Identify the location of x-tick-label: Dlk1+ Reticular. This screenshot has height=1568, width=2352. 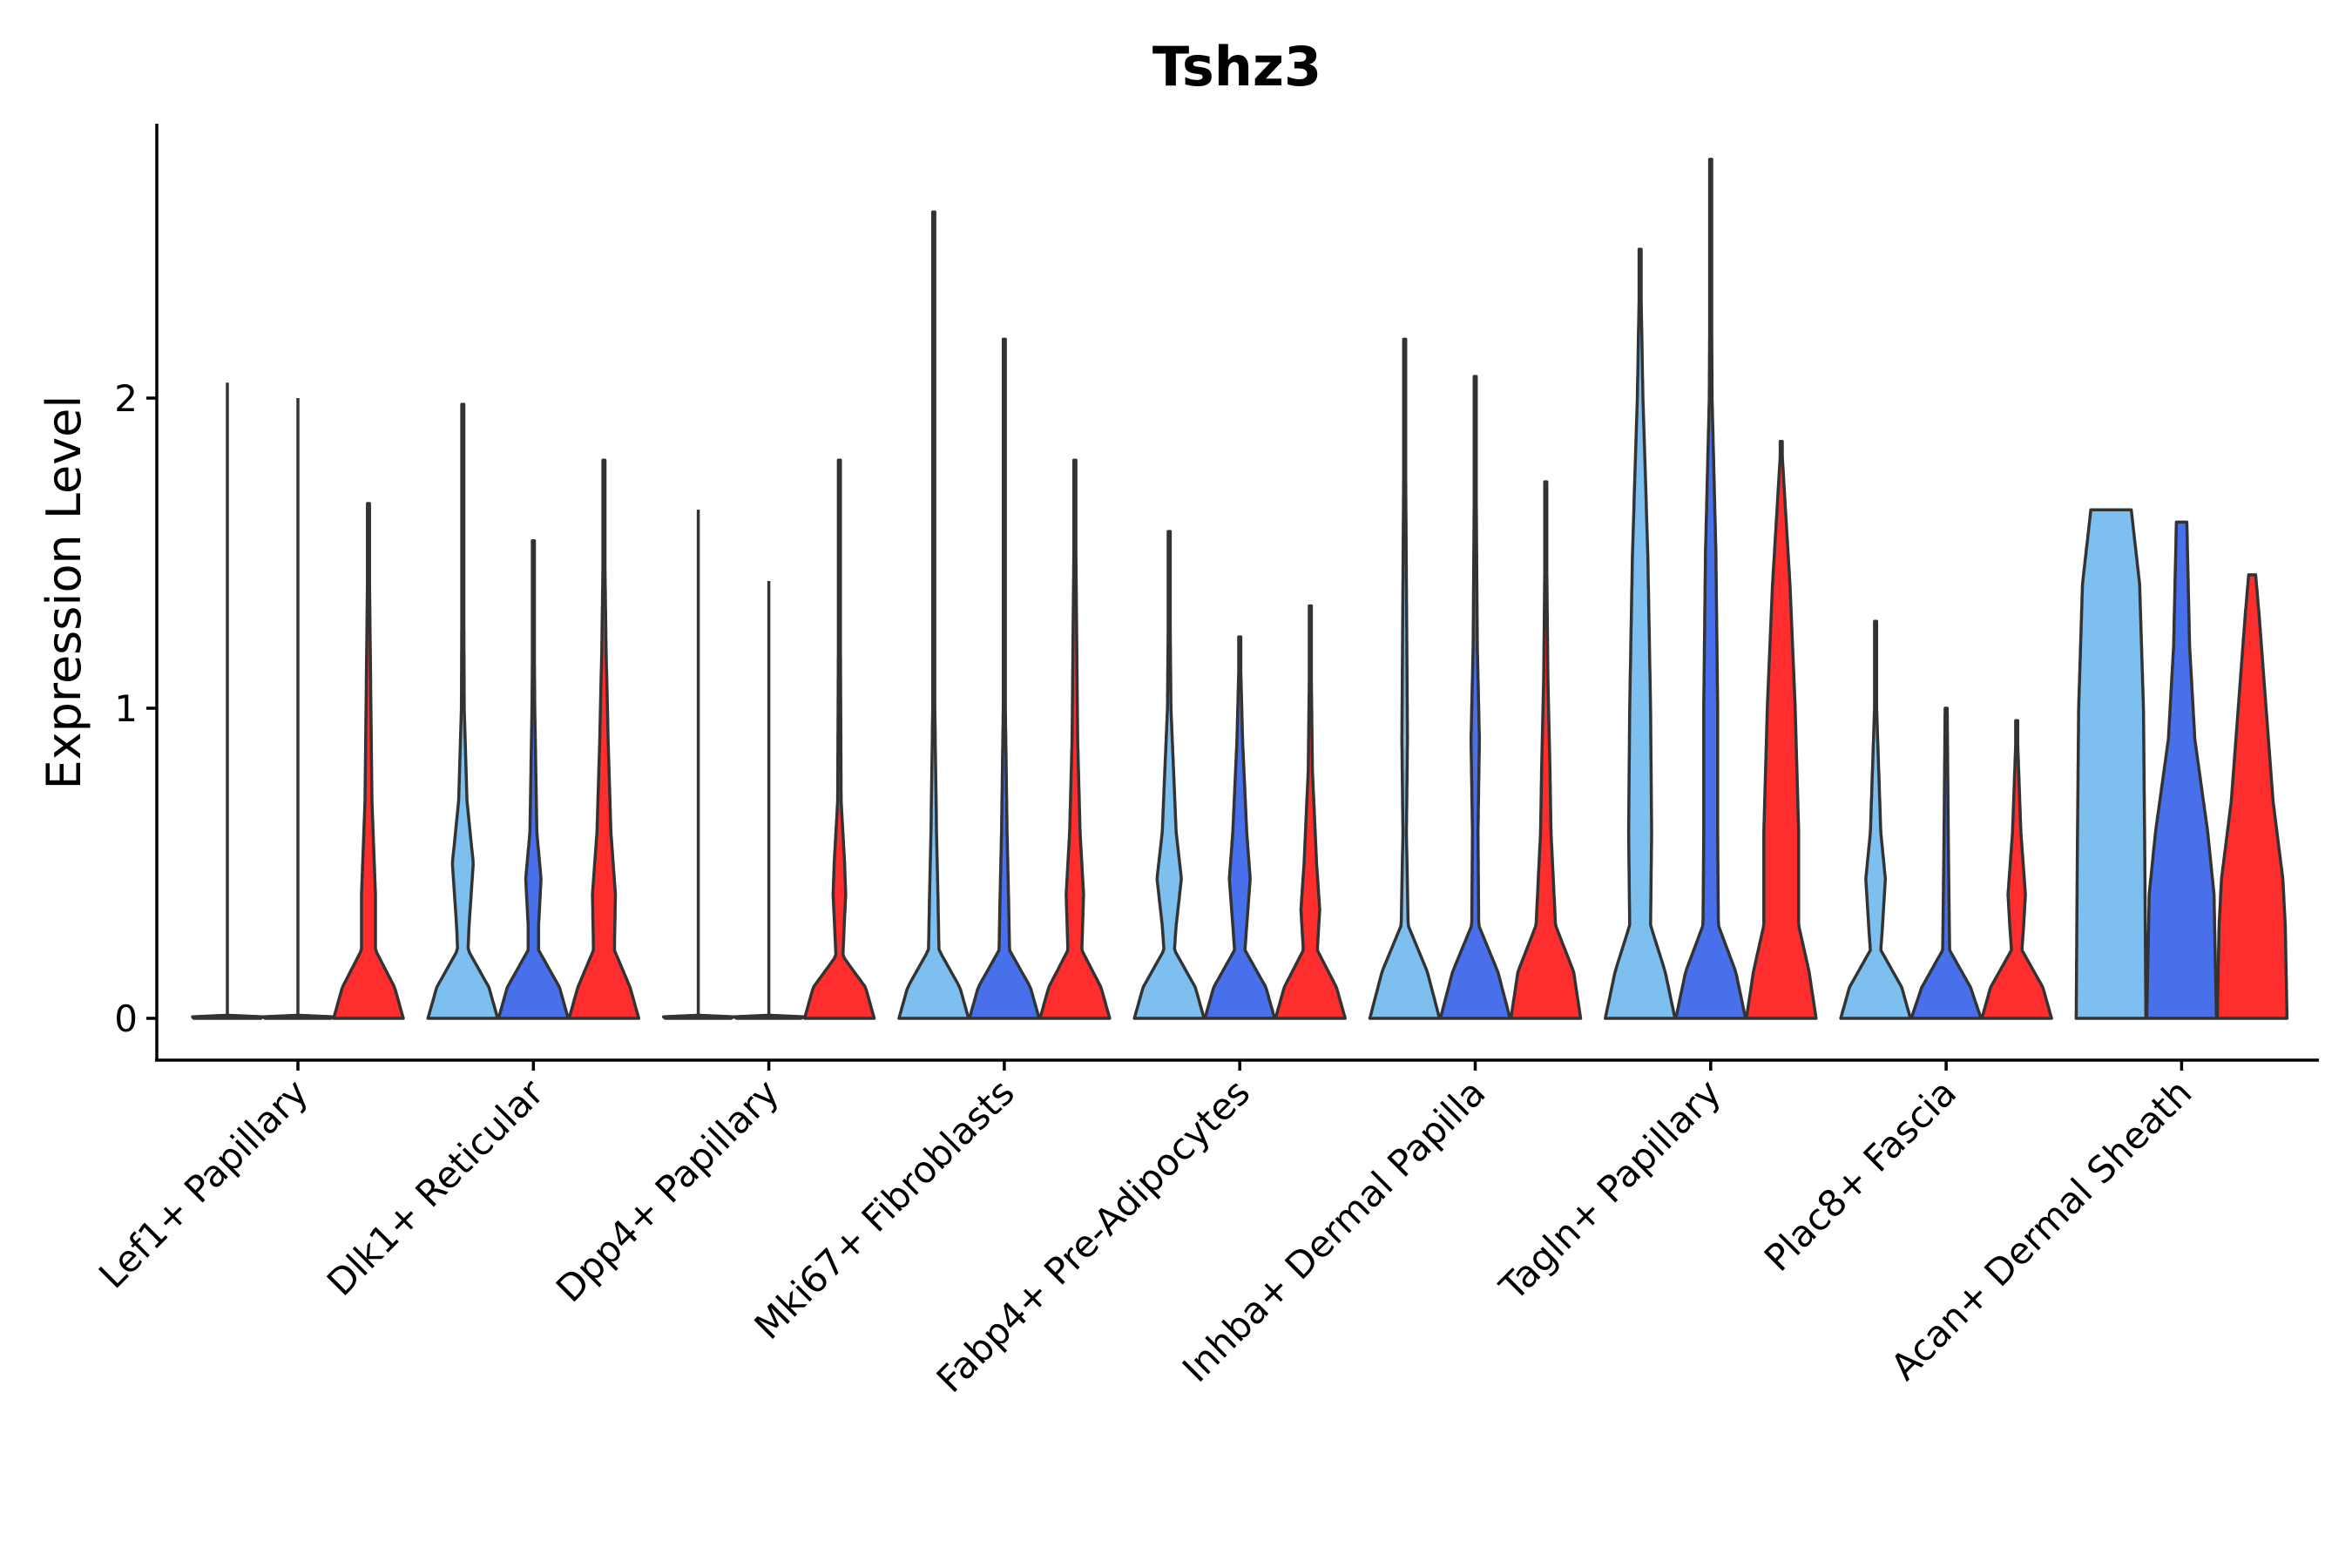
(435, 1187).